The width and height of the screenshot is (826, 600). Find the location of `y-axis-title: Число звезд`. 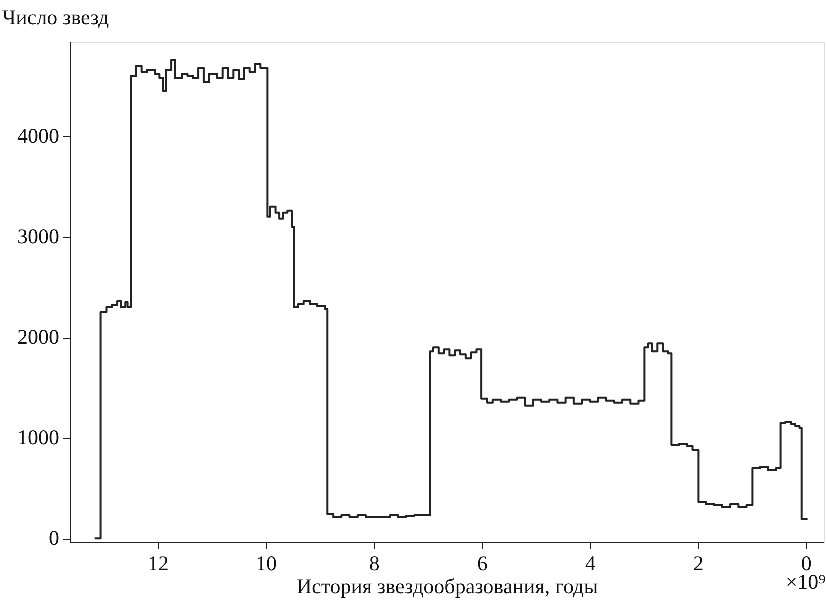

y-axis-title: Число звезд is located at coordinates (56, 18).